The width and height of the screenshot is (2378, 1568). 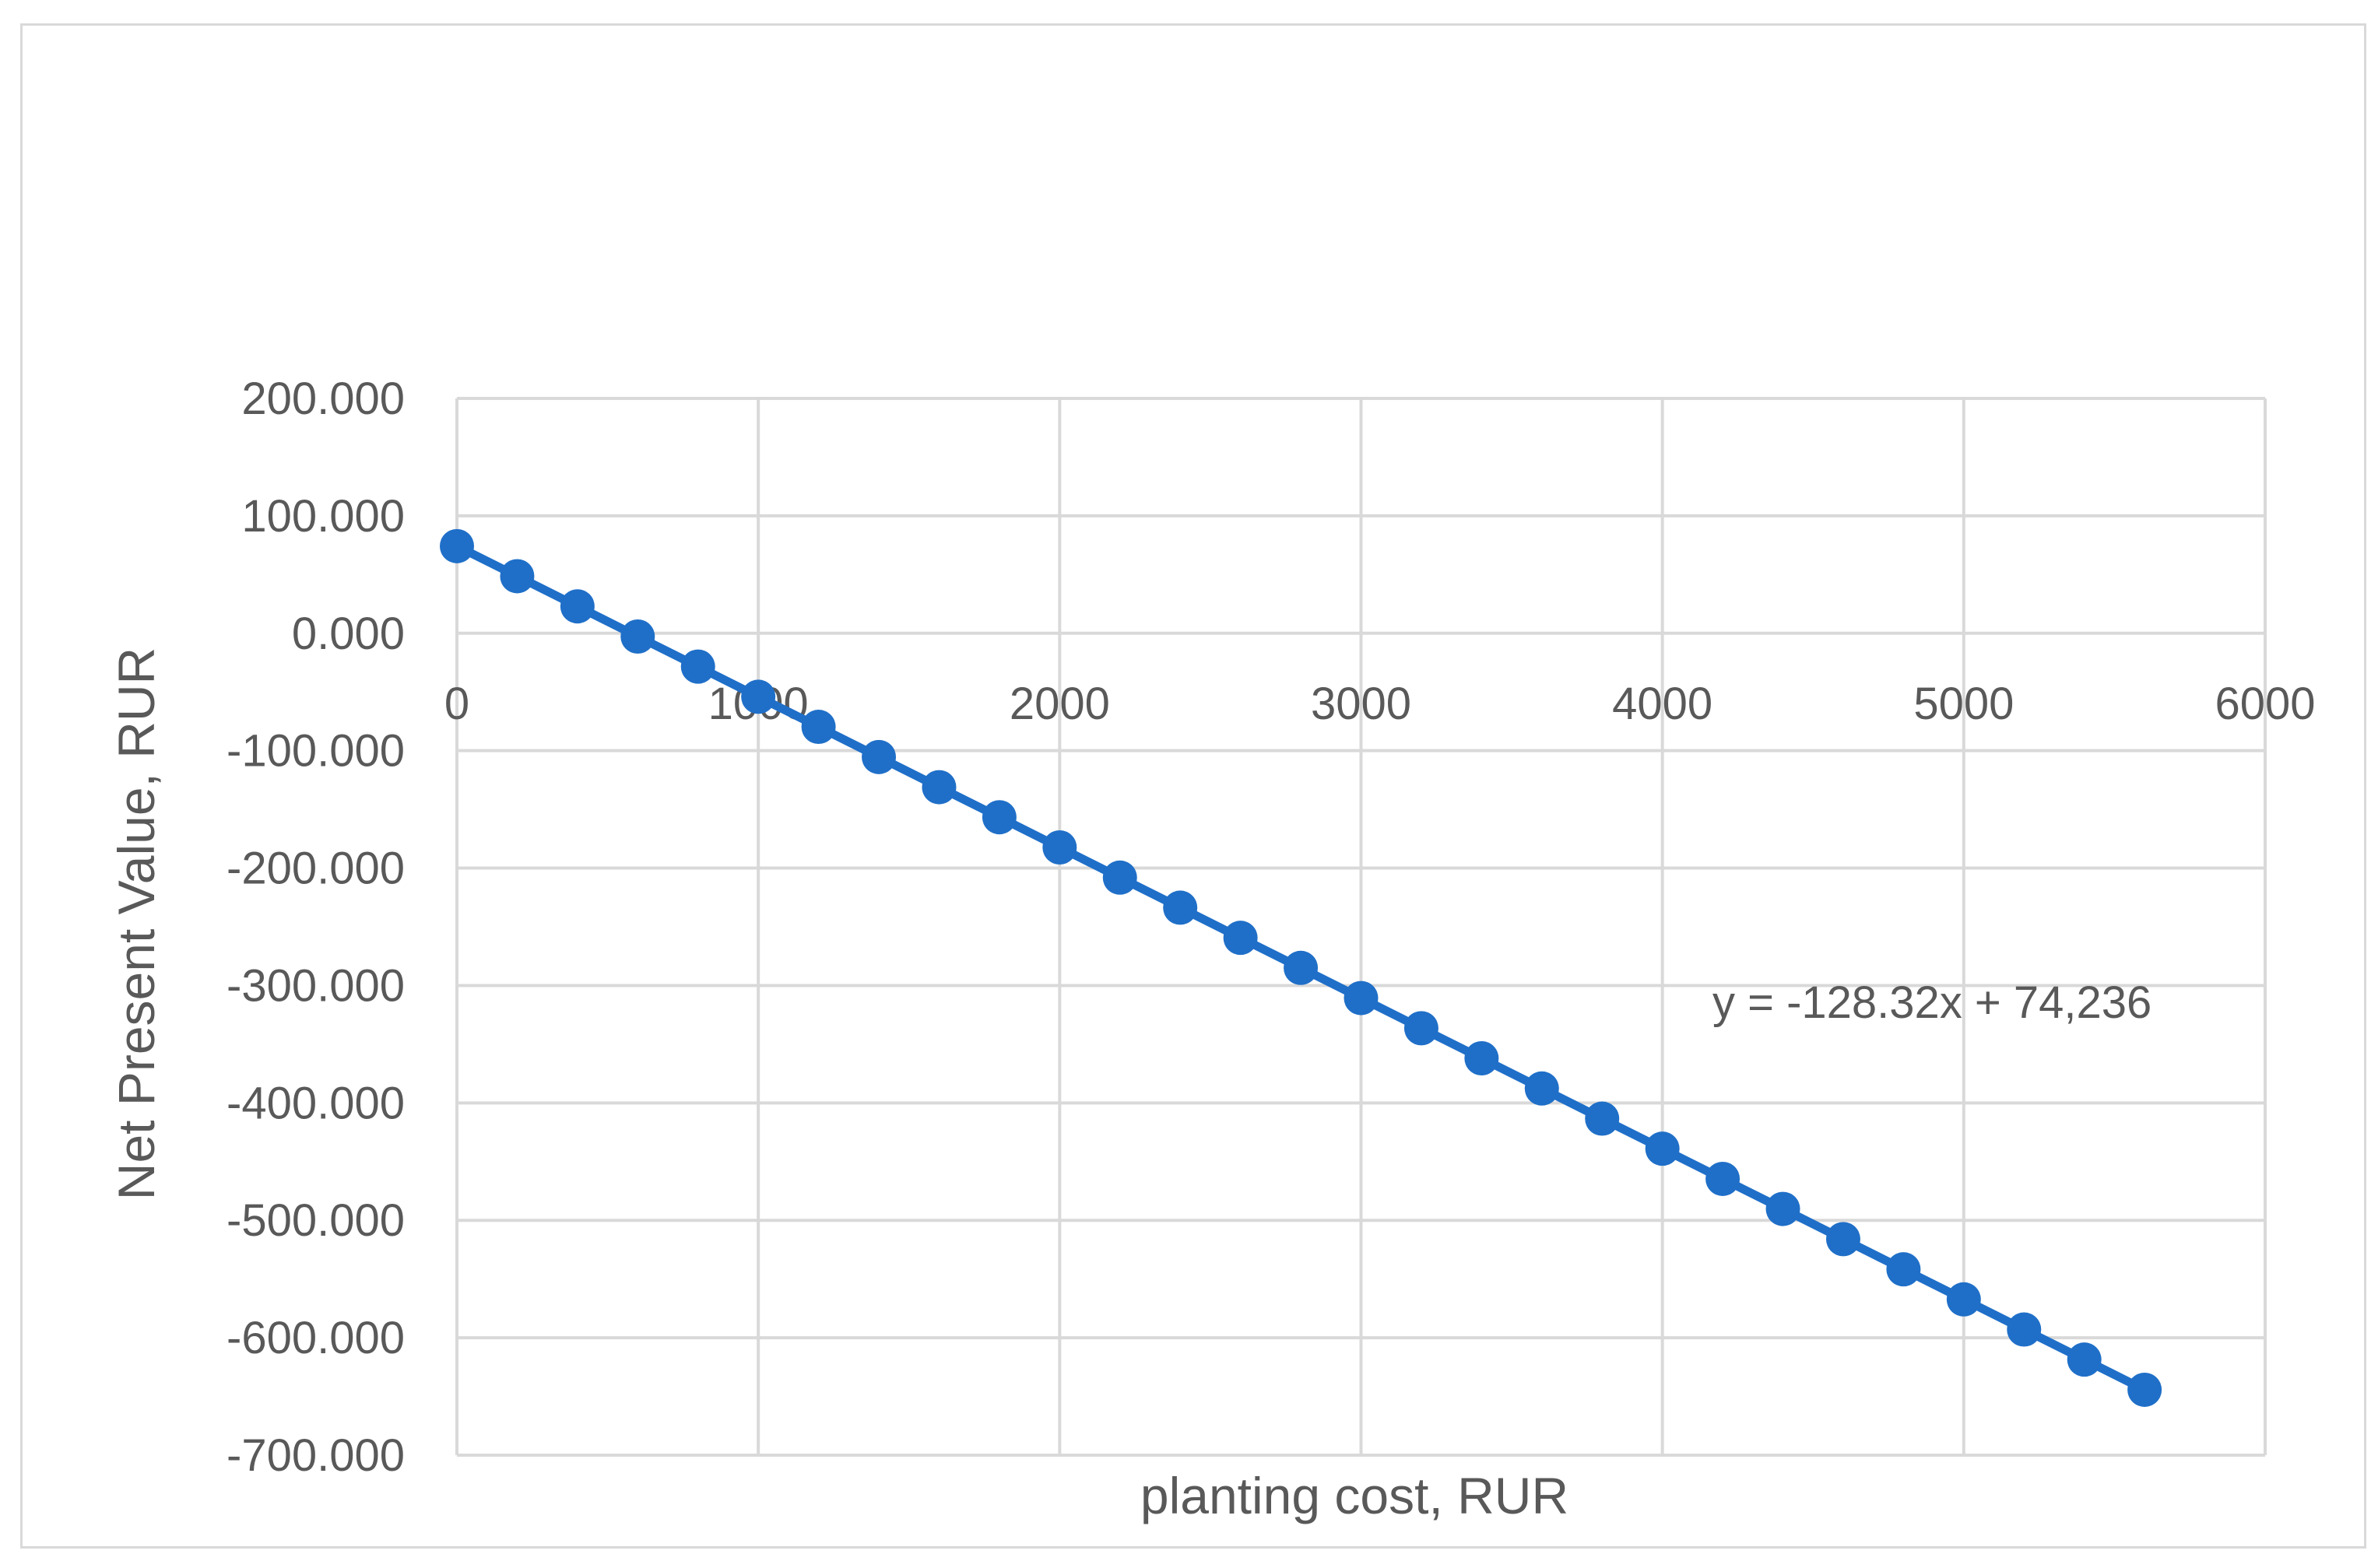 I want to click on y-tick-label: 0.000, so click(x=348, y=634).